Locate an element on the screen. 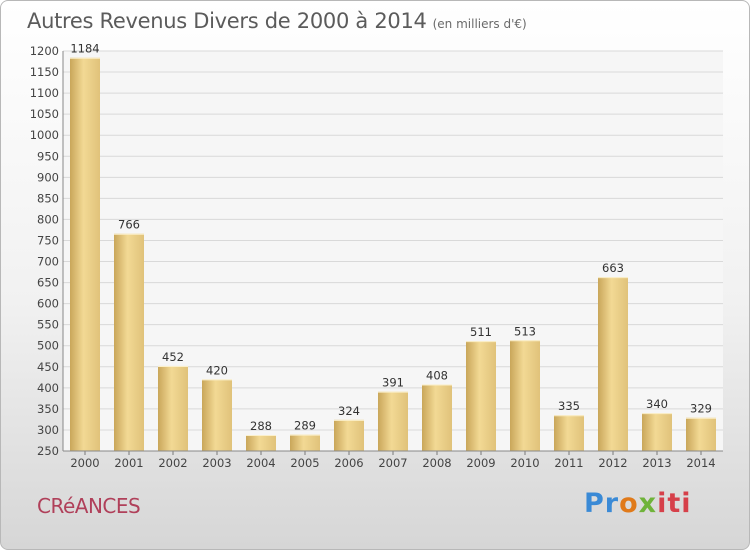  y-tick-label: 750 is located at coordinates (48, 240).